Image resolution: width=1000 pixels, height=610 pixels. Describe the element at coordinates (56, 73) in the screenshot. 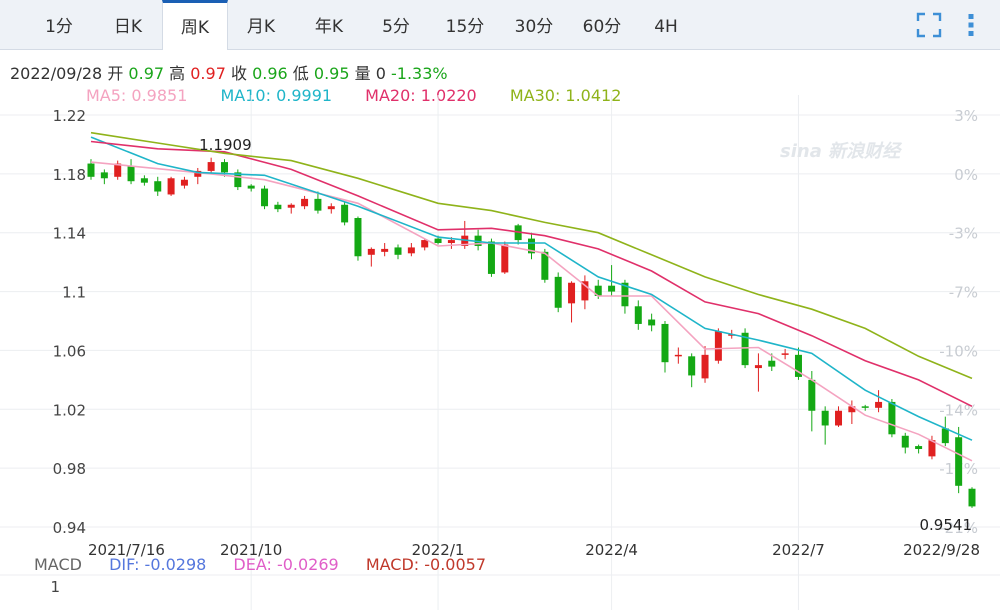

I see `quote-date: 2022/09/28` at that location.